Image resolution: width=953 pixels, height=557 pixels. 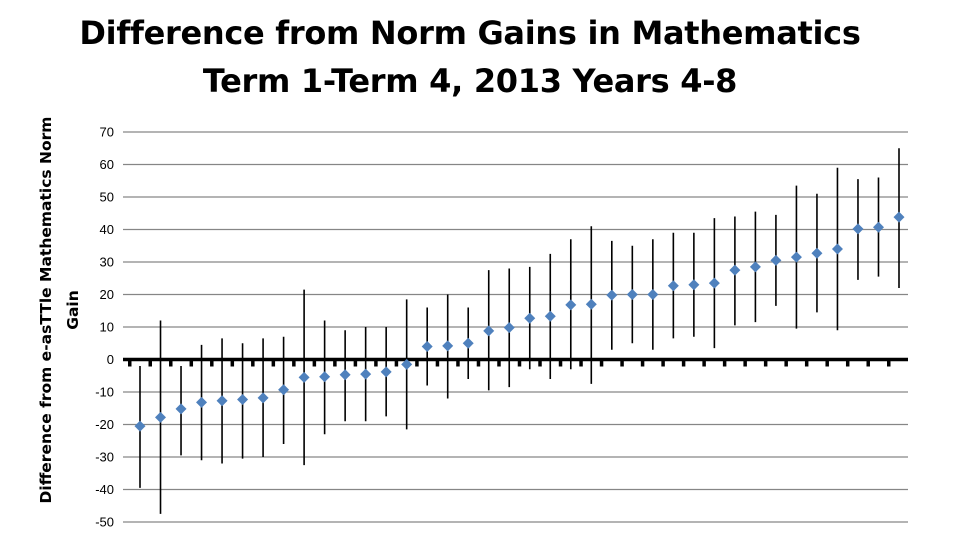 What do you see at coordinates (470, 81) in the screenshot?
I see `chart-subtitle: Term 1-Term 4, 2013 Years 4-8` at bounding box center [470, 81].